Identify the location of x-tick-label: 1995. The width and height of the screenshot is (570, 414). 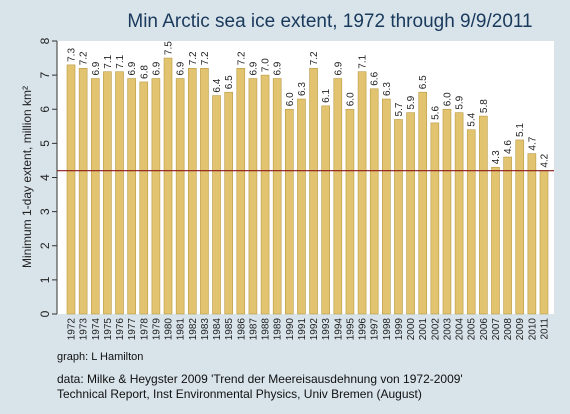
(350, 329).